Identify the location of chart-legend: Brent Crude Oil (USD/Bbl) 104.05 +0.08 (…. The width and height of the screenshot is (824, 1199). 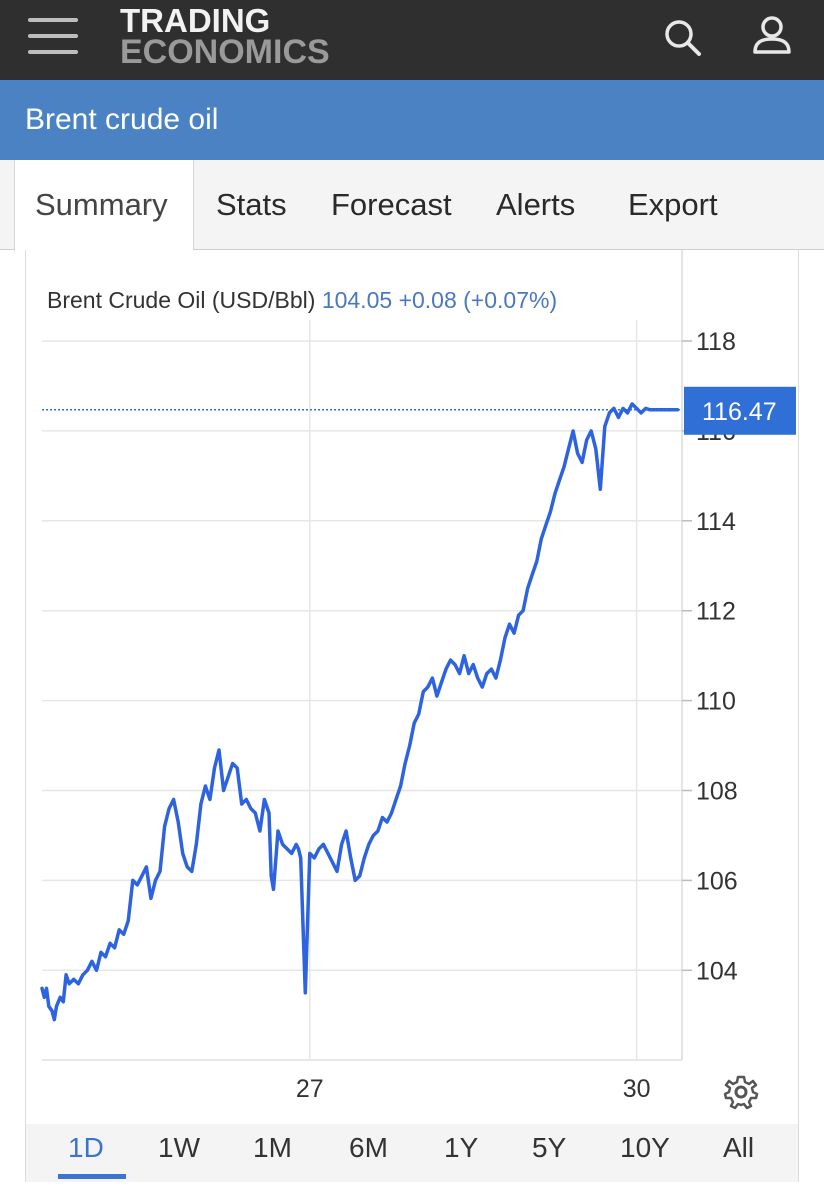
(302, 300).